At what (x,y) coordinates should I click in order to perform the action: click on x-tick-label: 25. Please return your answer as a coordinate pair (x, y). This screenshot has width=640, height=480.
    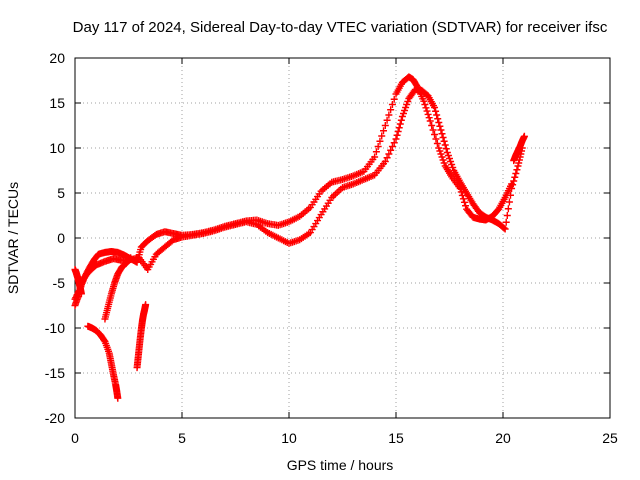
    Looking at the image, I should click on (610, 438).